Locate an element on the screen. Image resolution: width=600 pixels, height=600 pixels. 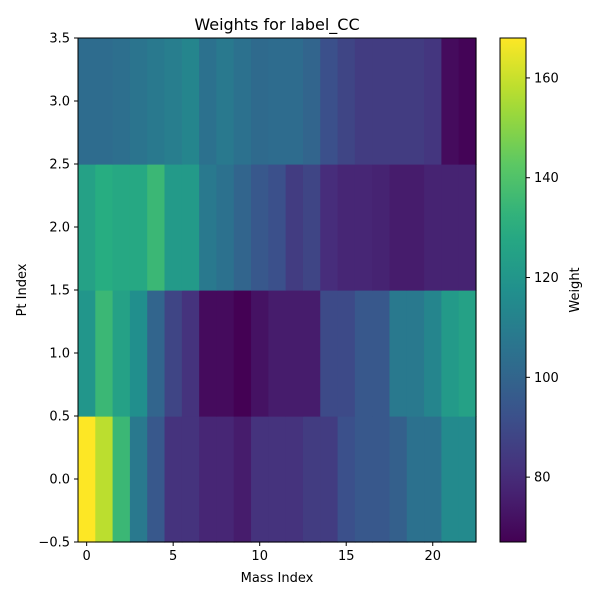
colorbar-tick-label: 80 is located at coordinates (542, 478).